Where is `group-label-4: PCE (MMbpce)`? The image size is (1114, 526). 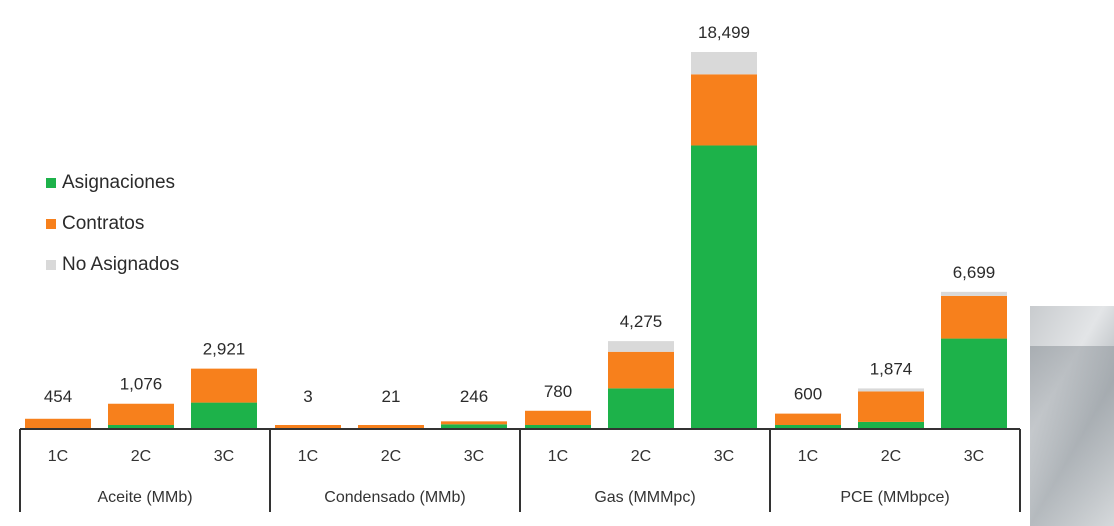 group-label-4: PCE (MMbpce) is located at coordinates (894, 497).